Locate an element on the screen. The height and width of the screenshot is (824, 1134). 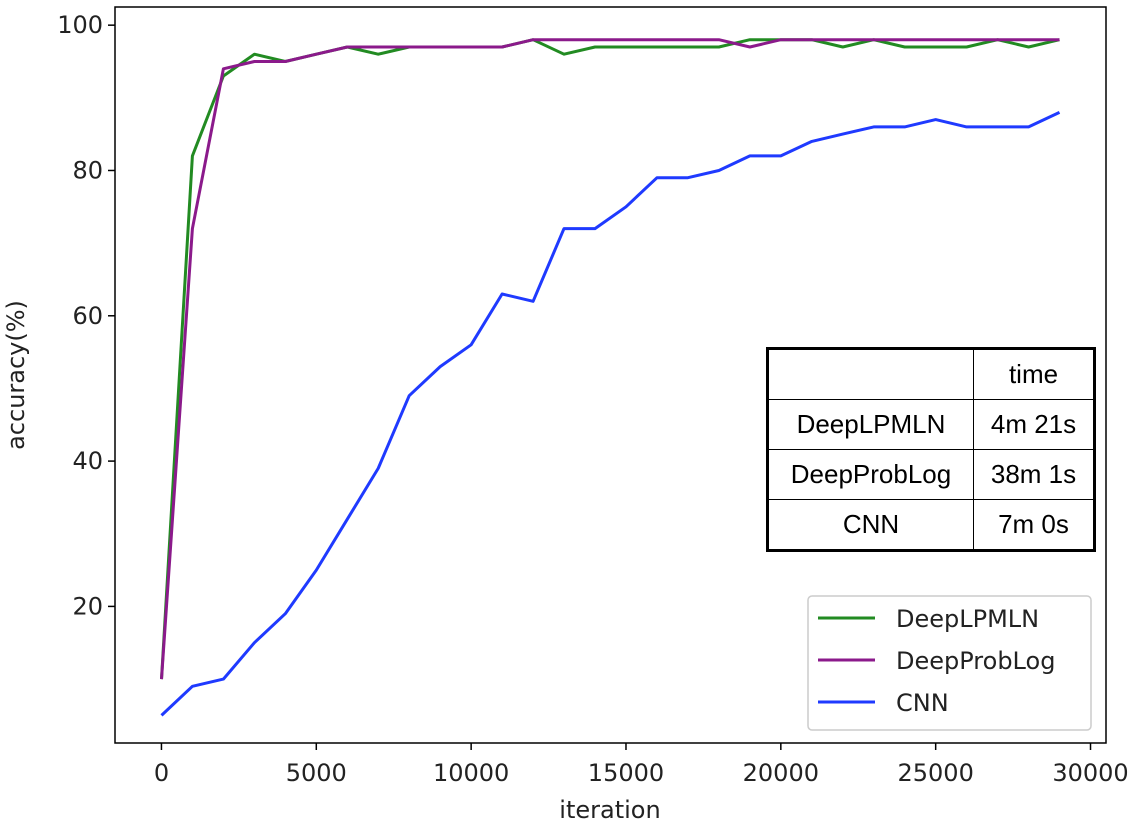
table-row: DeepProbLog 38m 1s is located at coordinates (931, 474).